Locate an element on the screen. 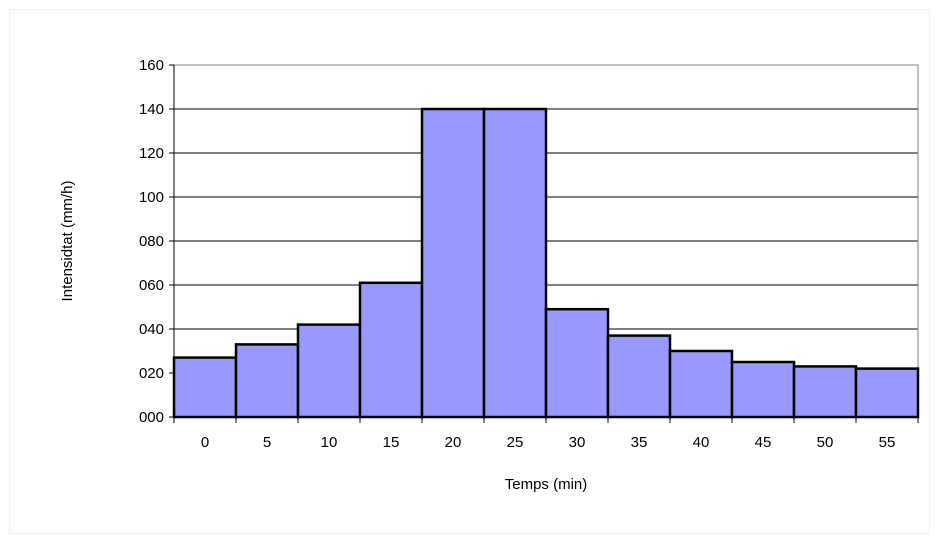 This screenshot has width=940, height=543. x-tick-label: 45 is located at coordinates (763, 442).